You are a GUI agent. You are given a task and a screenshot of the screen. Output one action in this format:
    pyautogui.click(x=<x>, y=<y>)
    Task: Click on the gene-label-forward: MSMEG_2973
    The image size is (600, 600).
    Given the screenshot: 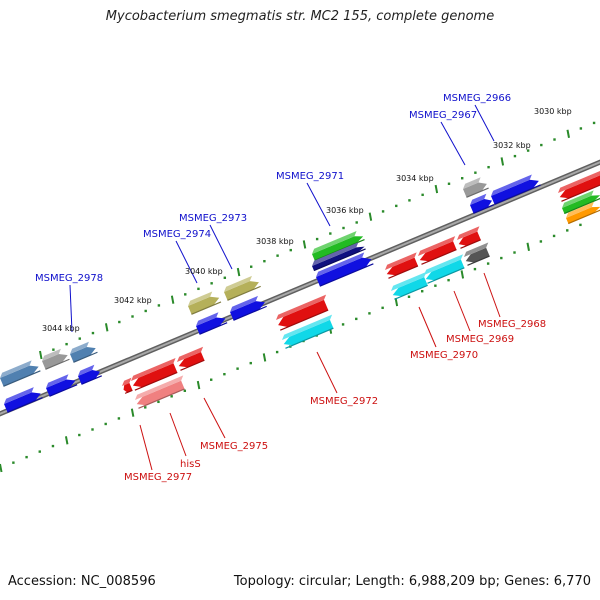 What is the action you would take?
    pyautogui.click(x=213, y=218)
    